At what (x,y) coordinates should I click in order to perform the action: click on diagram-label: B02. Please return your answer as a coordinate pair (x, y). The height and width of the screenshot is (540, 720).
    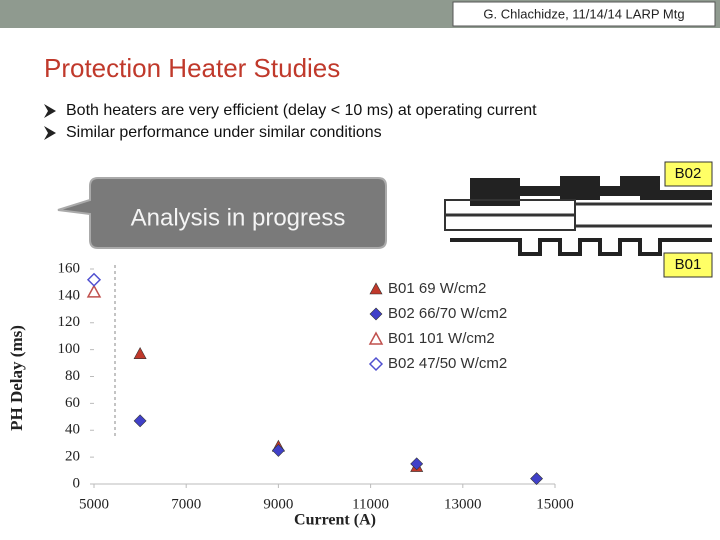
    Looking at the image, I should click on (688, 173).